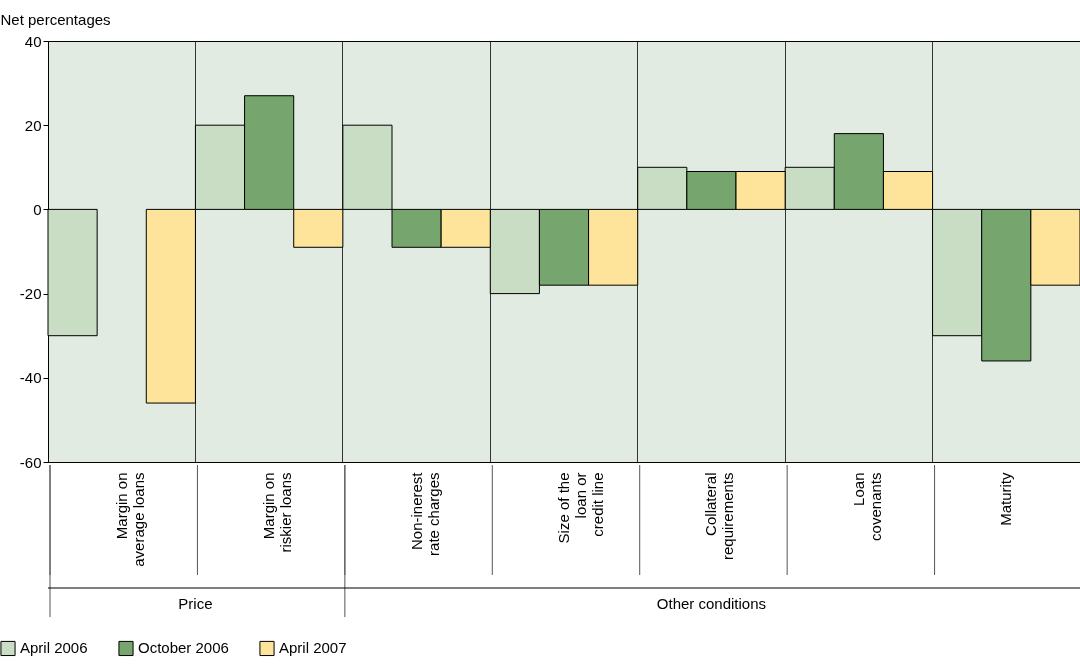 The image size is (1080, 664). I want to click on legend-label: October 2006, so click(183, 648).